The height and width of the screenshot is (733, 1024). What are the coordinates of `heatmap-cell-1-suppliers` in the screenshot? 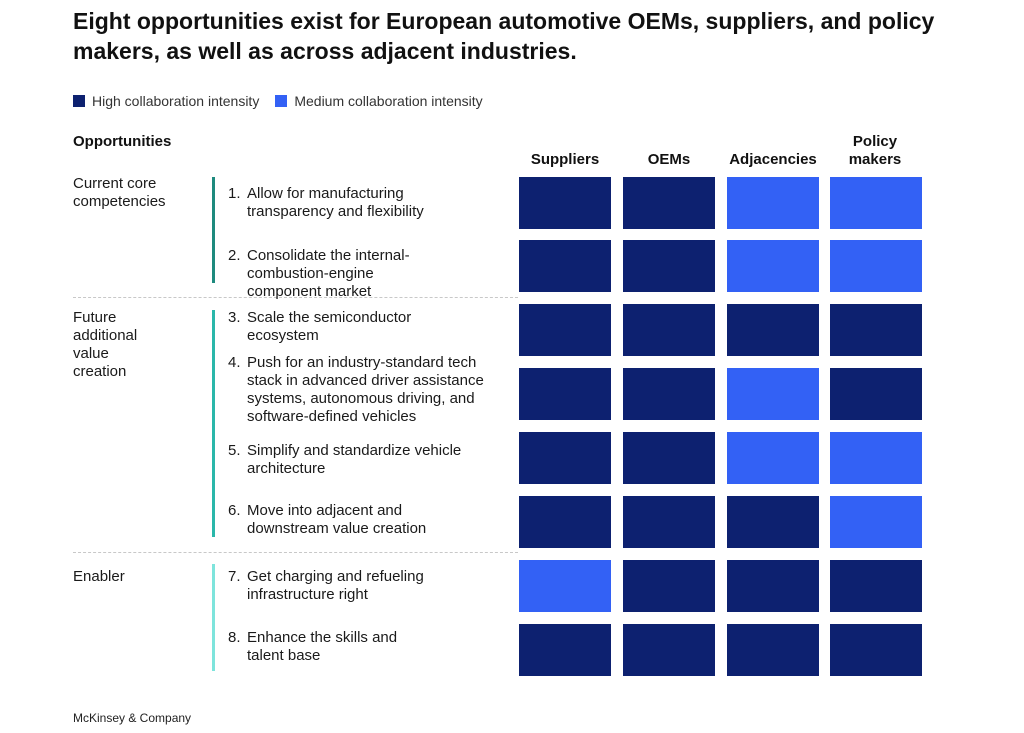 It's located at (565, 203).